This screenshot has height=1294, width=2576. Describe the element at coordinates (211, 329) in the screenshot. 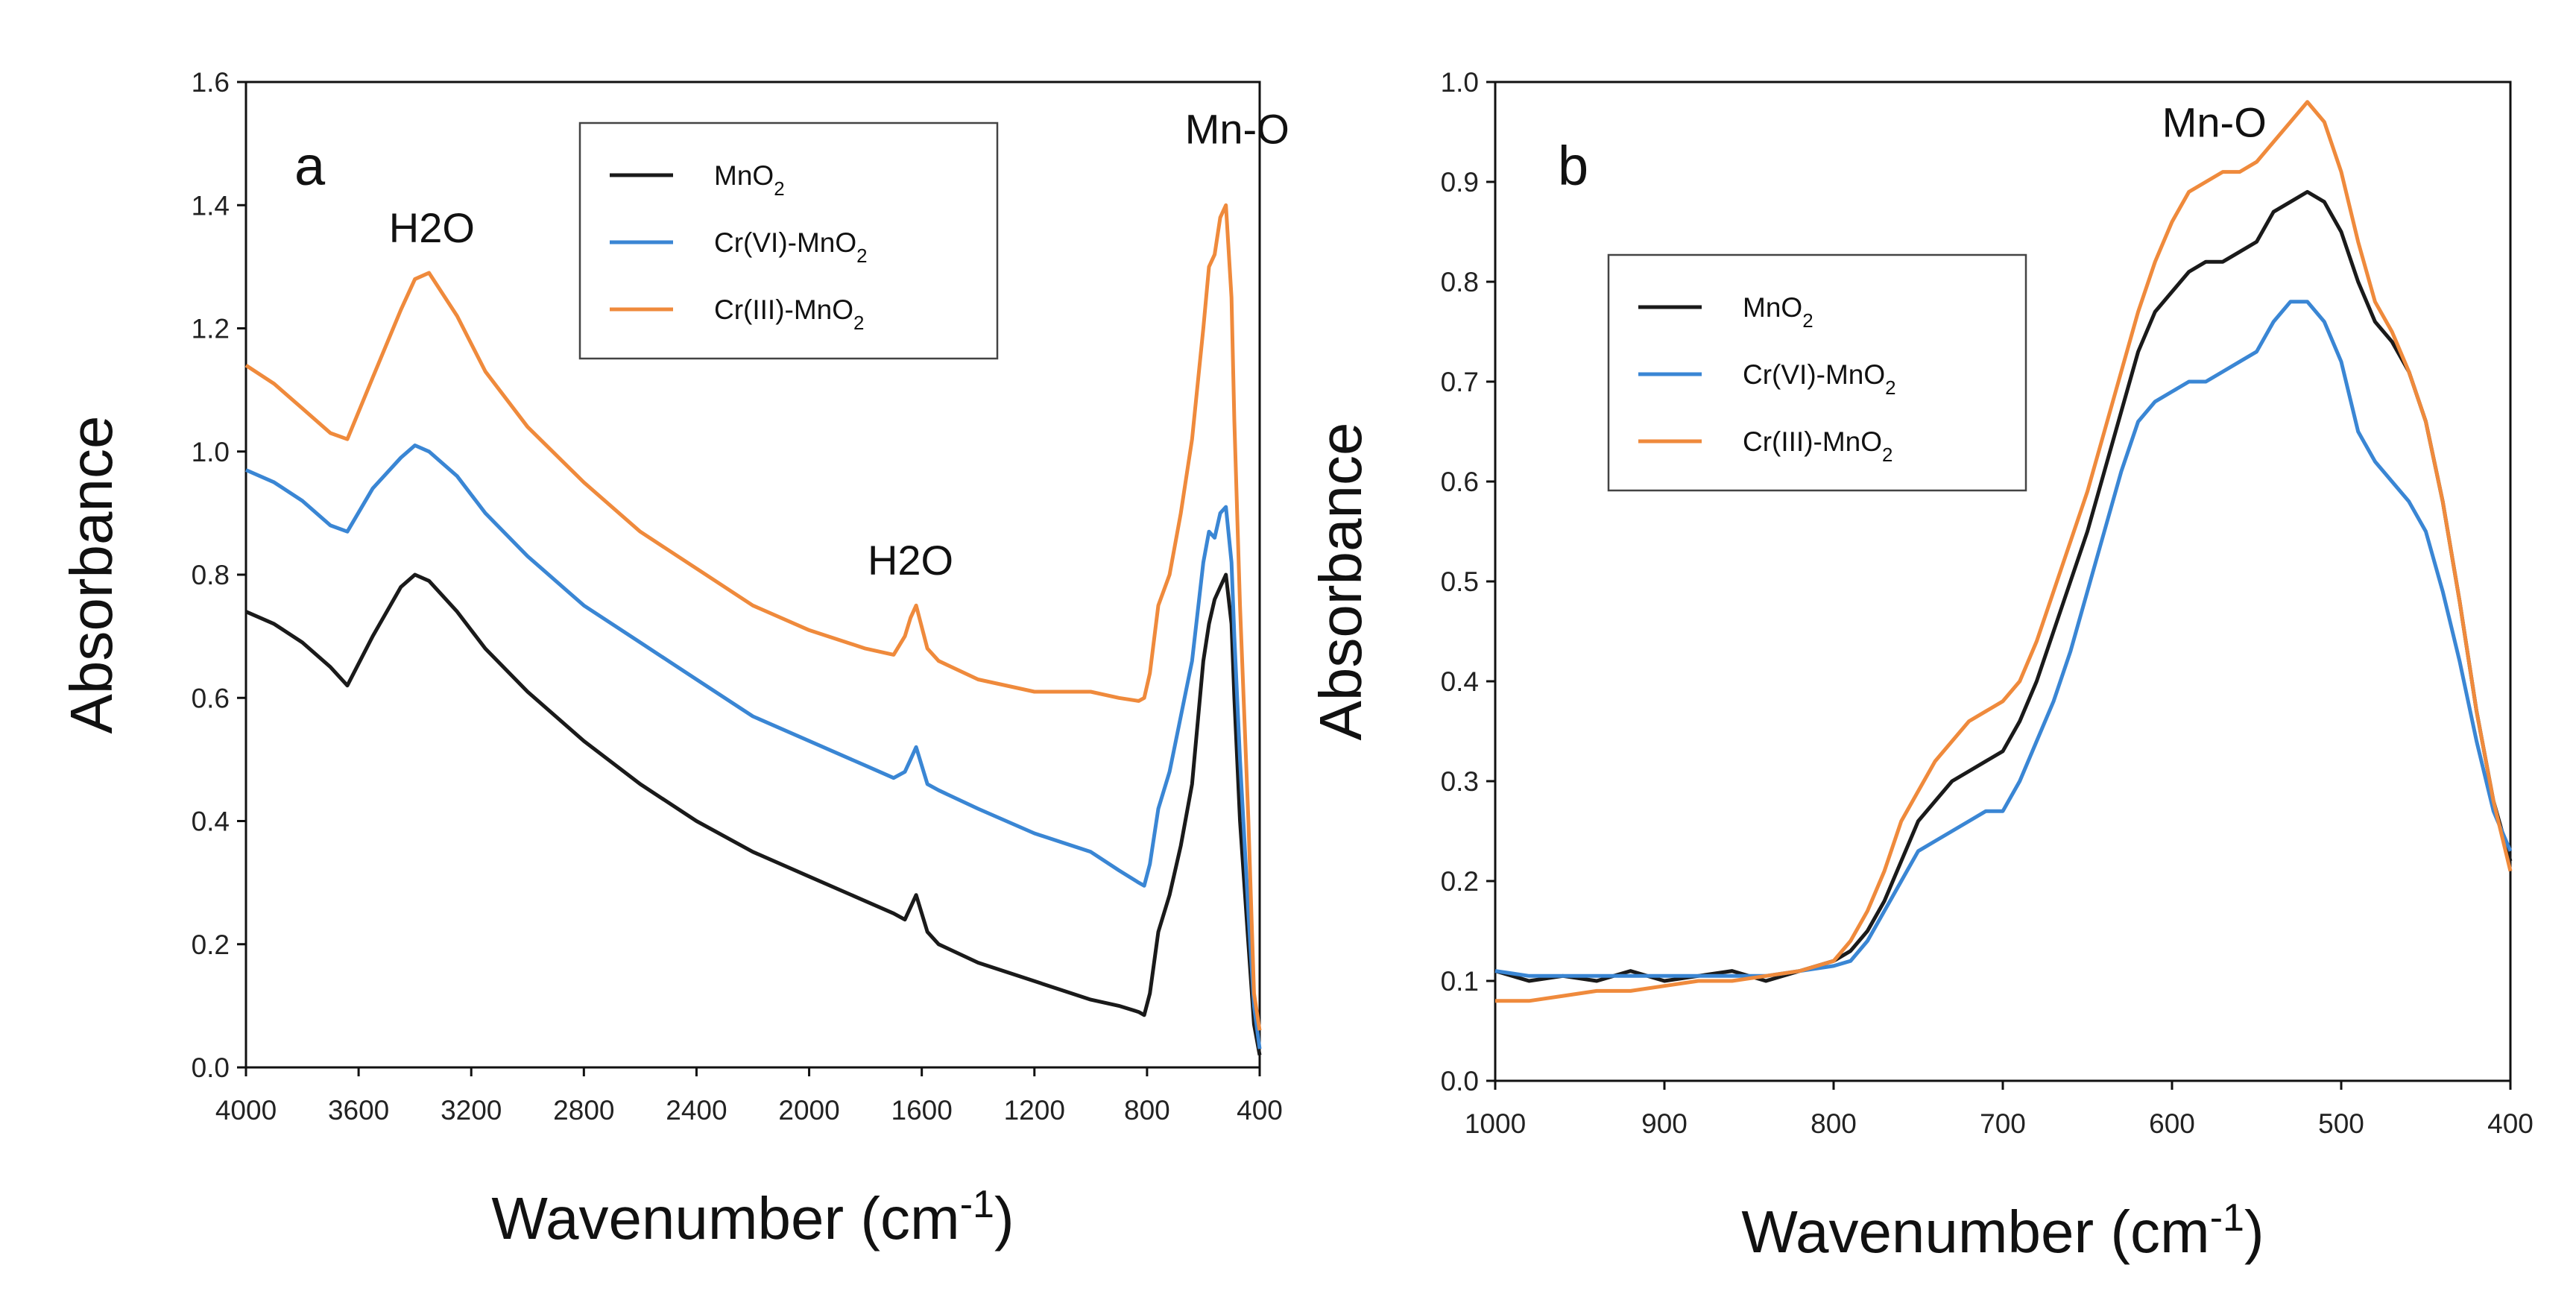

I see `y-tick-label: 1.2` at that location.